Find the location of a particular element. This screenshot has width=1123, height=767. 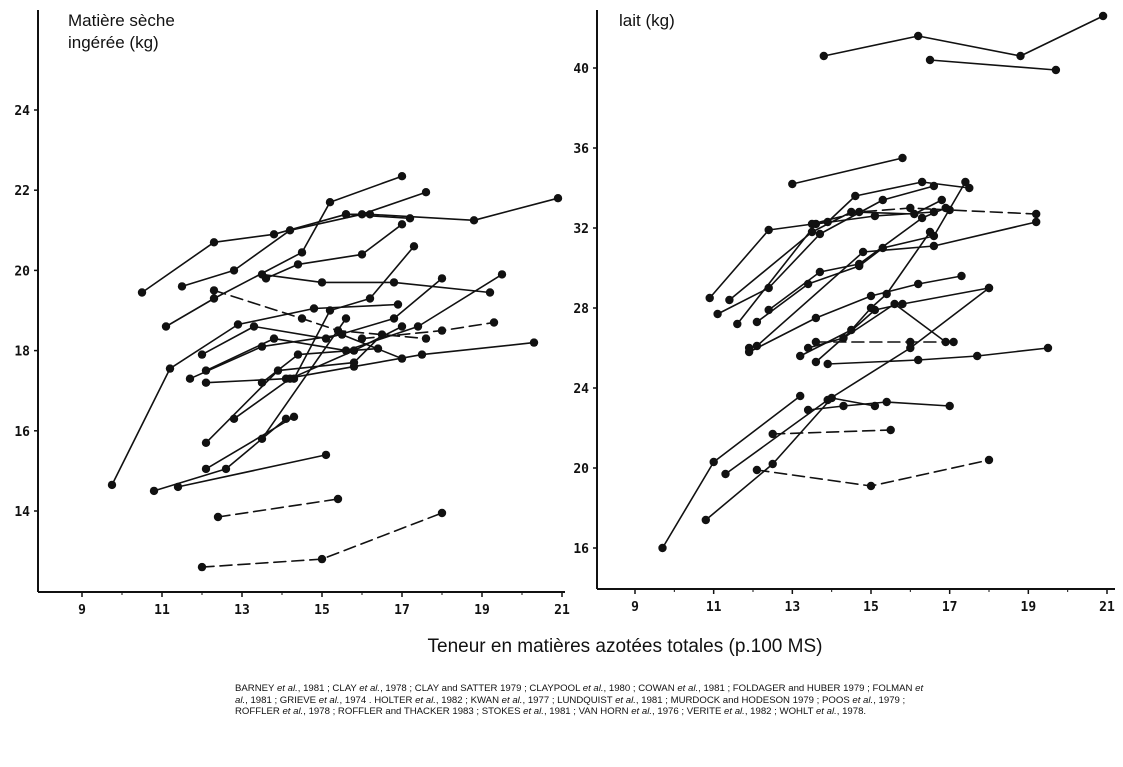

y-tick-label: 36 is located at coordinates (581, 149).